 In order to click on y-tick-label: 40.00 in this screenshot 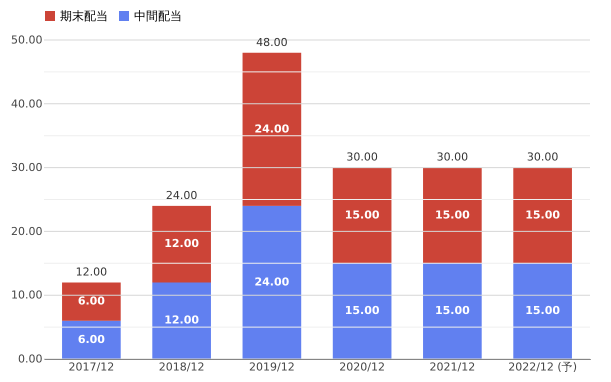, I will do `click(26, 103)`.